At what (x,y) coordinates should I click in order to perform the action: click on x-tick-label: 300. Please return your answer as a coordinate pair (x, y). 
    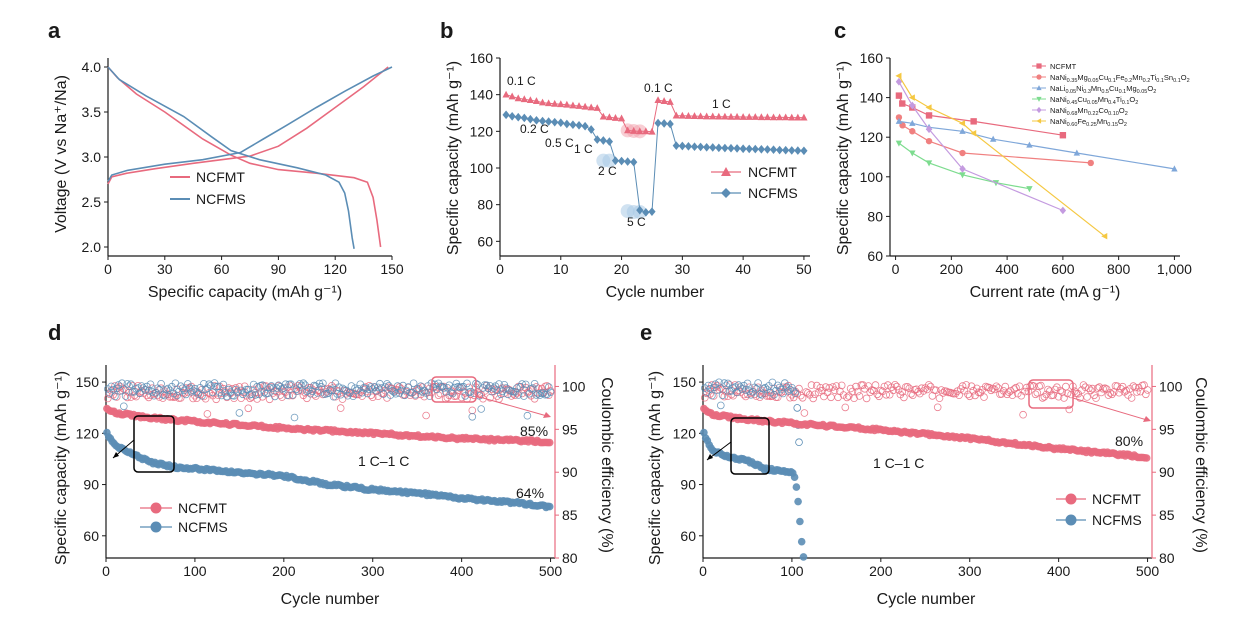
    Looking at the image, I should click on (970, 571).